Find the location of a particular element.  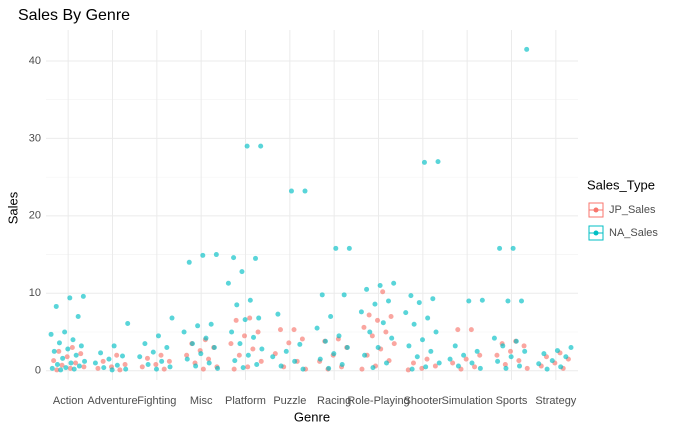

x-tick-label: Fighting is located at coordinates (156, 401).